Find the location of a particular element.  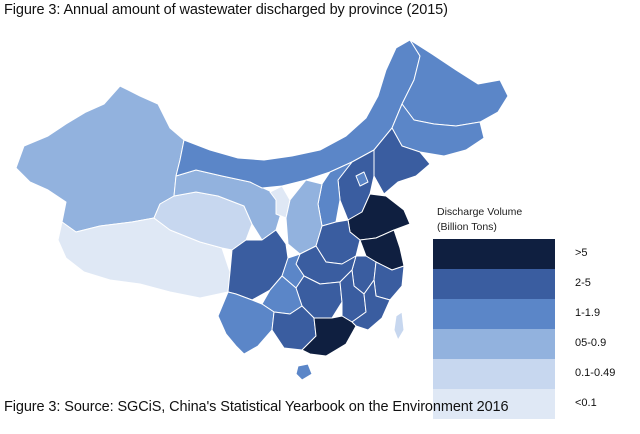

region-hainan is located at coordinates (304, 372).